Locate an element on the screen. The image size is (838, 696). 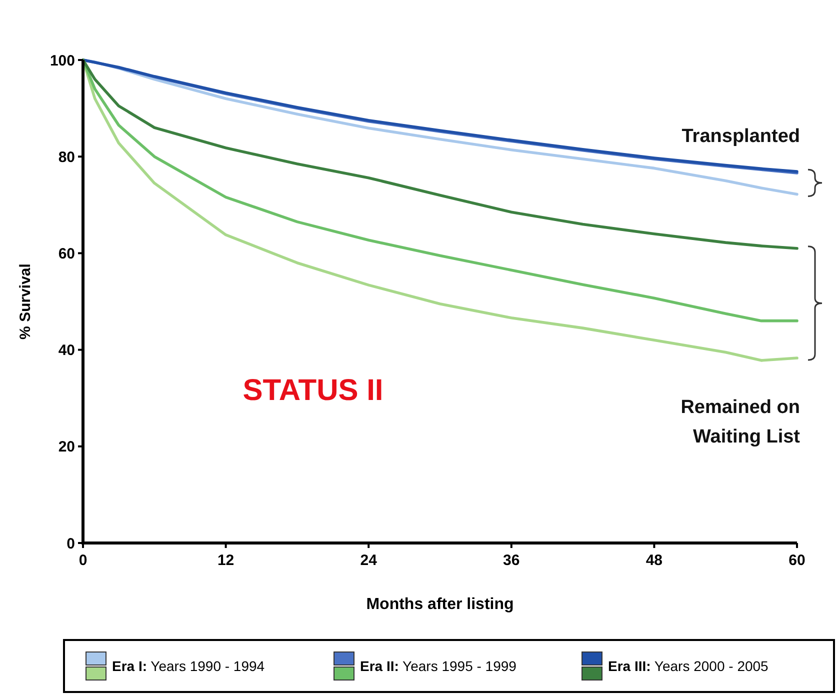
x-tick-label: 0 is located at coordinates (83, 560).